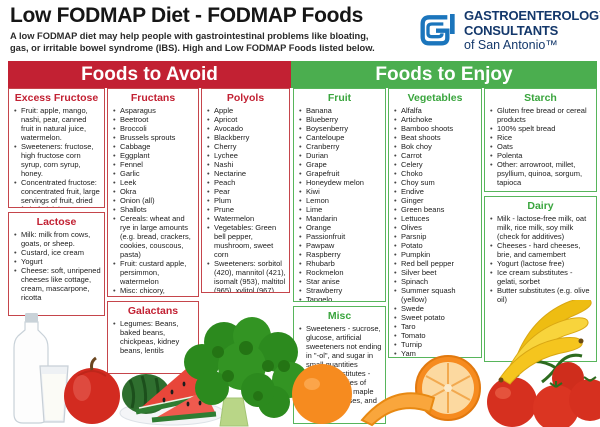 The image size is (600, 427). Describe the element at coordinates (511, 30) in the screenshot. I see `logo-line-2: CONSULTANTS` at that location.